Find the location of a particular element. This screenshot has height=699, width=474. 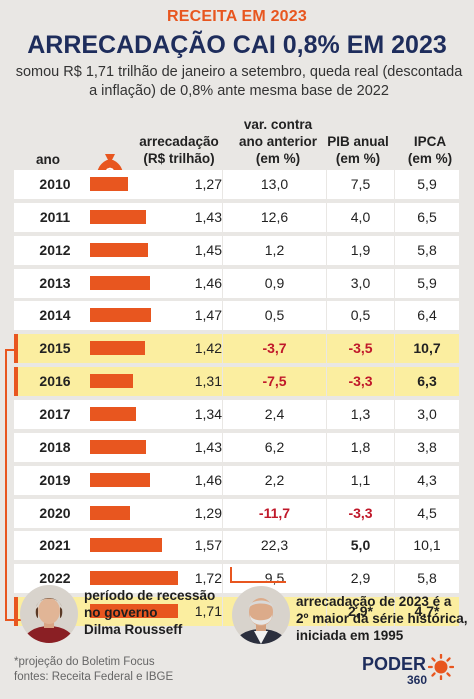

variation-value: 2,4 is located at coordinates (274, 413).